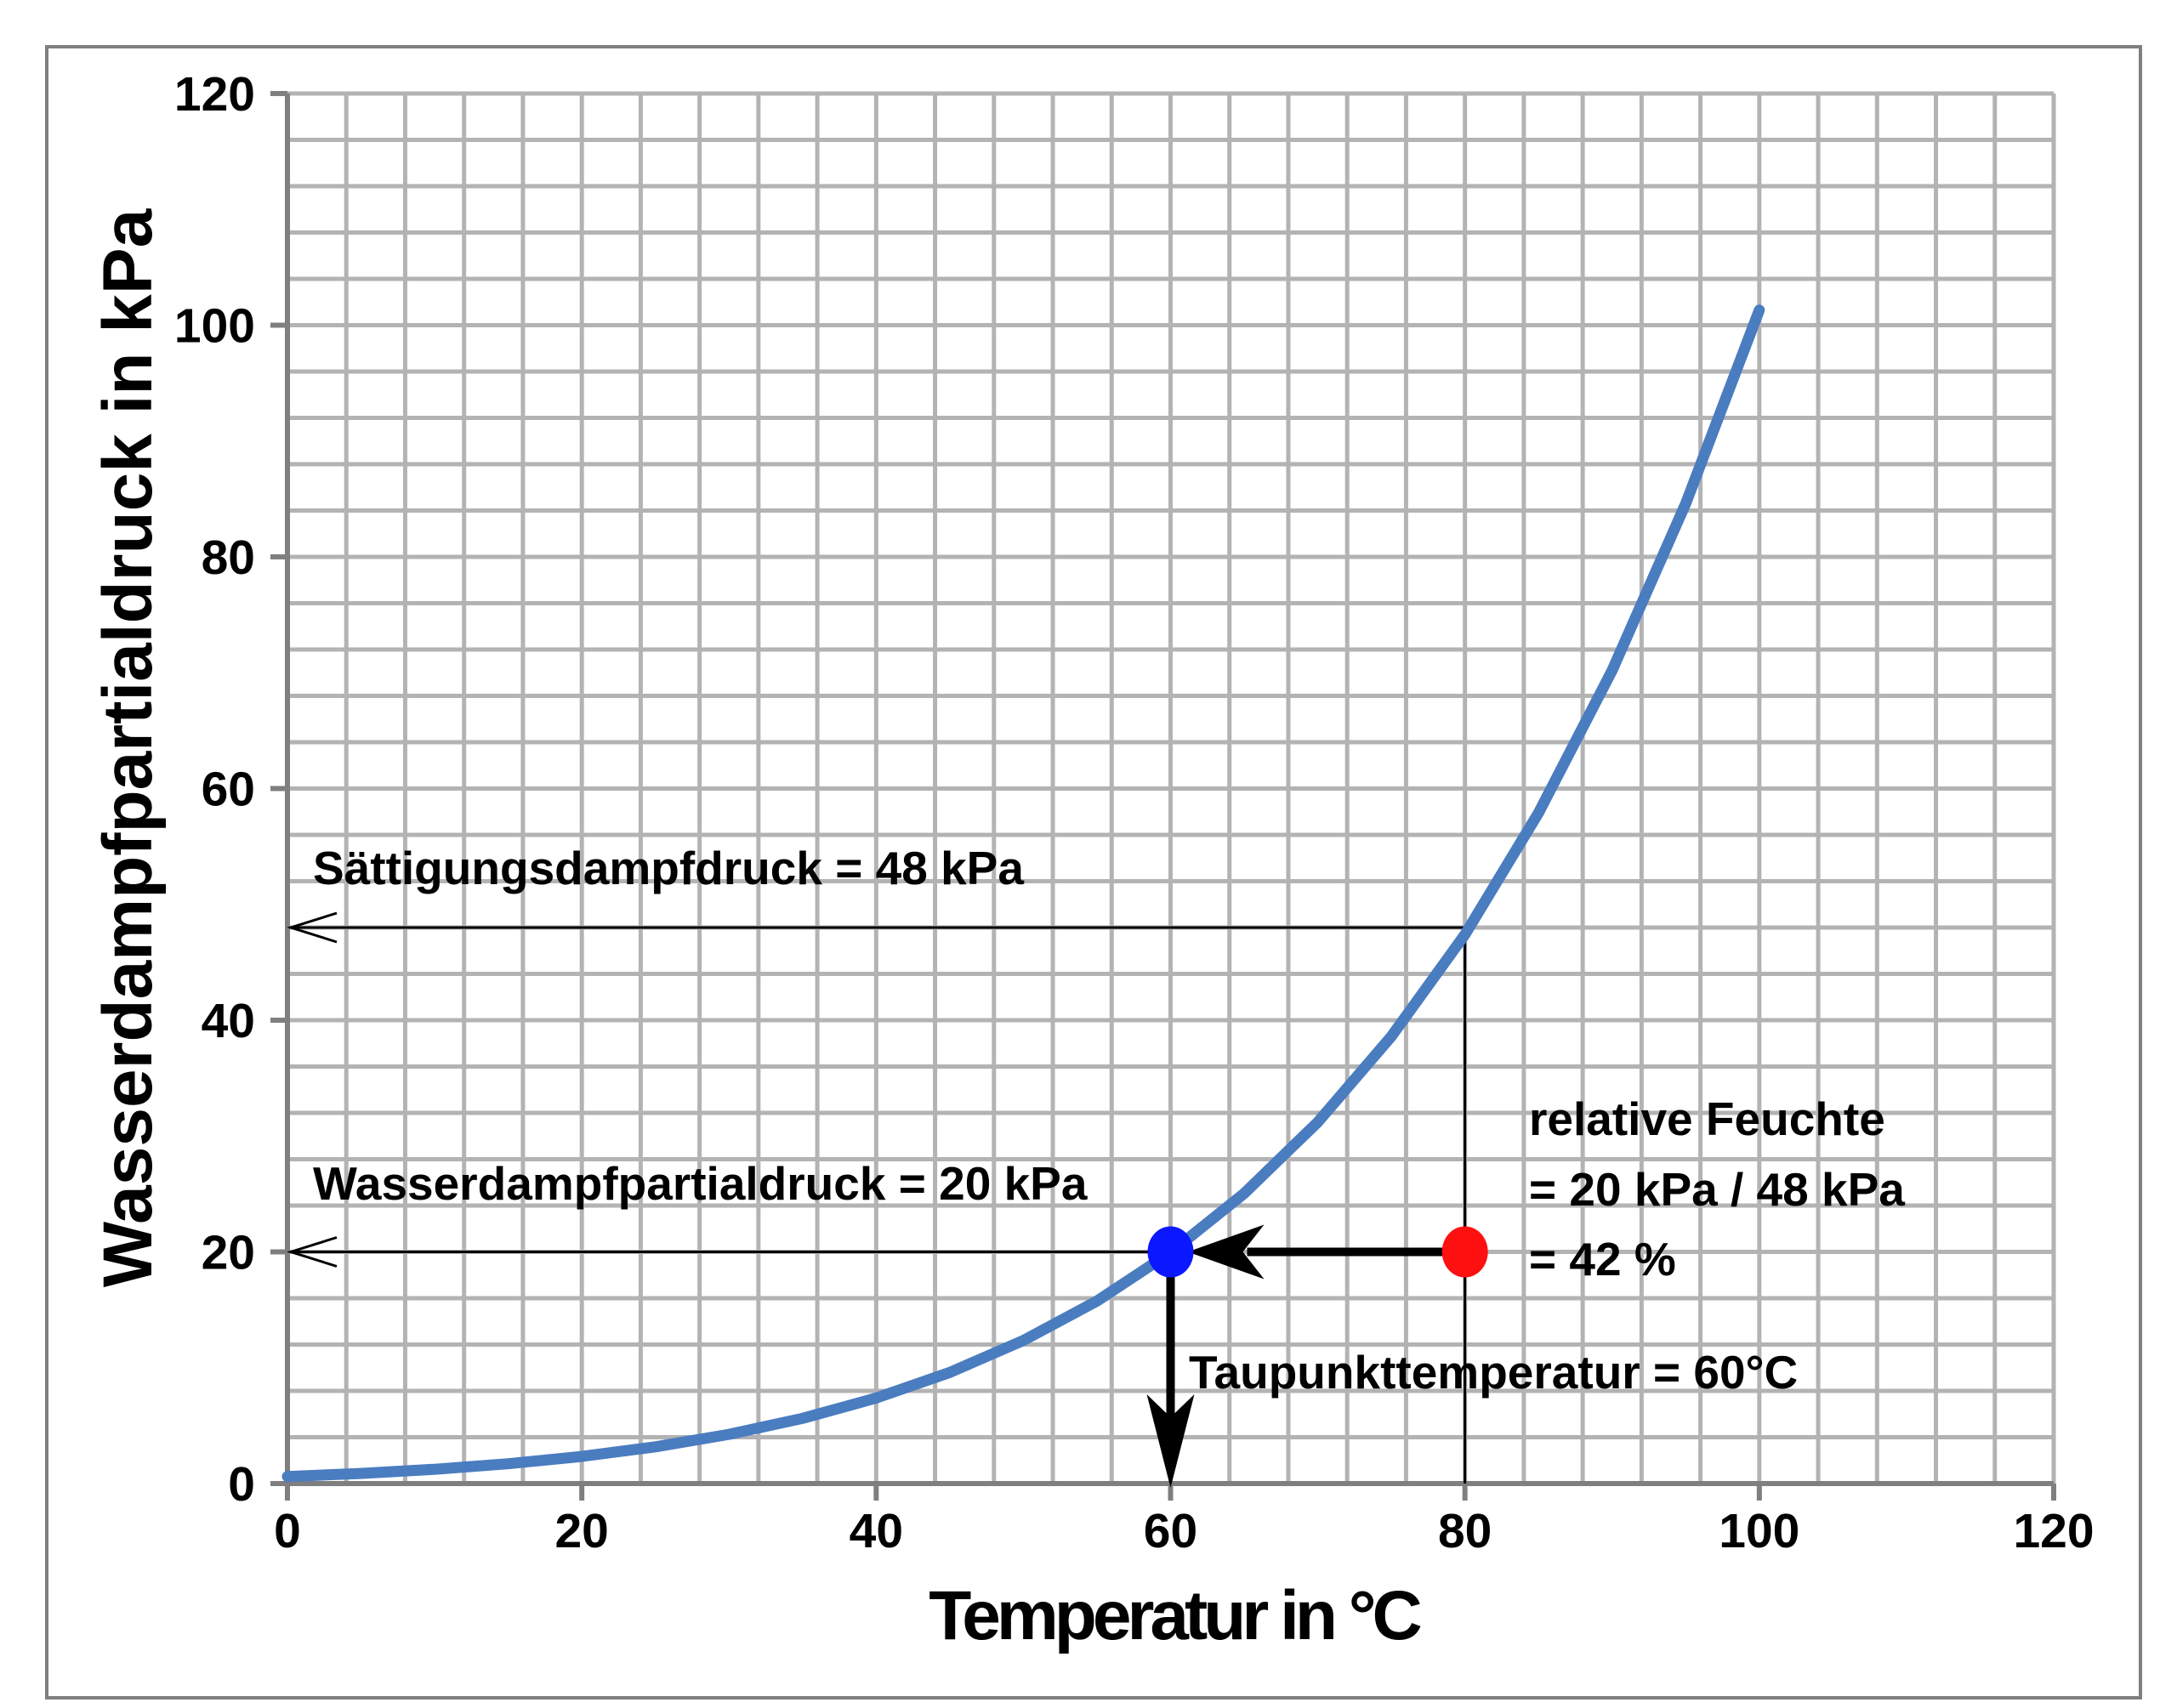  What do you see at coordinates (228, 1253) in the screenshot?
I see `y-tick-label: 20` at bounding box center [228, 1253].